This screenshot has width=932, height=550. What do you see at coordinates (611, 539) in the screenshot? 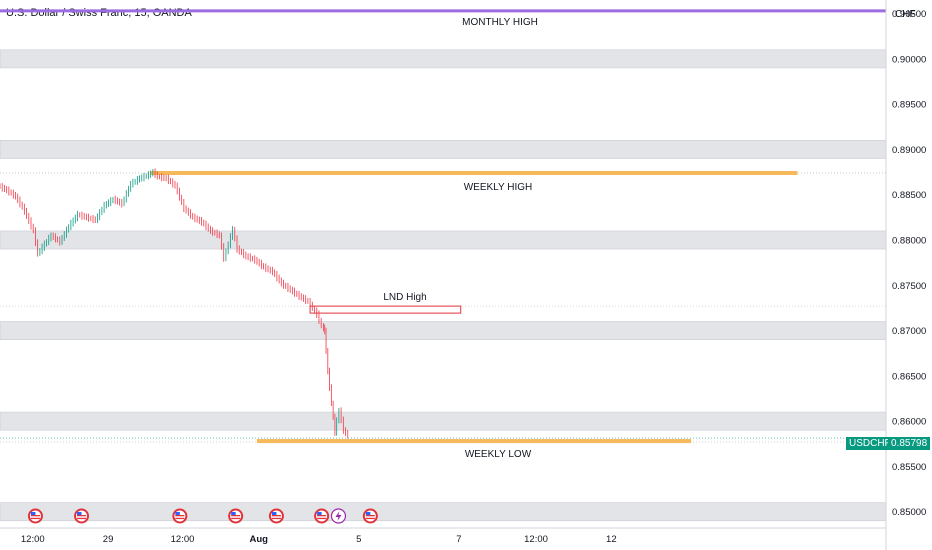
I see `x-tick-label: 12` at bounding box center [611, 539].